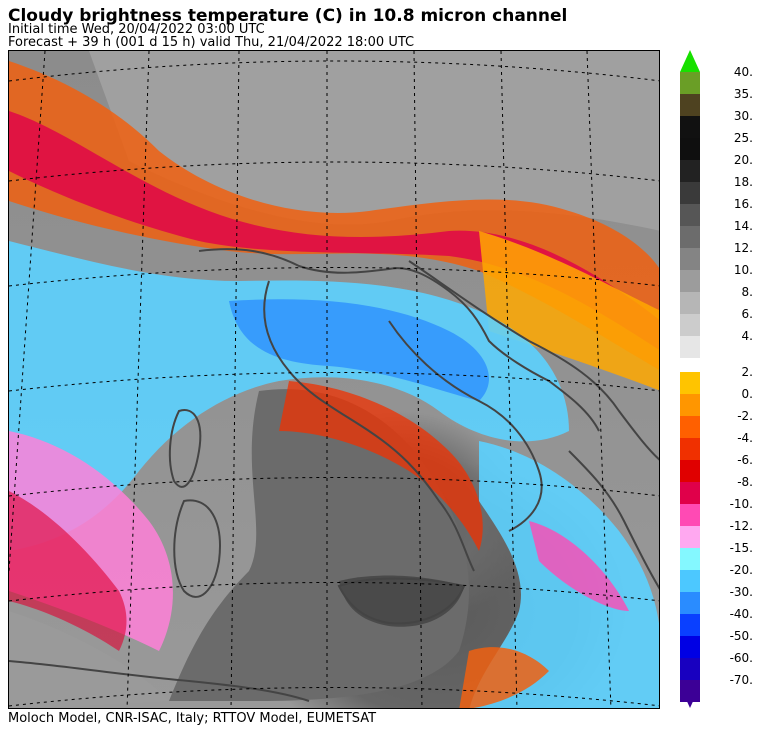 This screenshot has height=731, width=760. I want to click on coastline-adriatic-east, so click(533, 360).